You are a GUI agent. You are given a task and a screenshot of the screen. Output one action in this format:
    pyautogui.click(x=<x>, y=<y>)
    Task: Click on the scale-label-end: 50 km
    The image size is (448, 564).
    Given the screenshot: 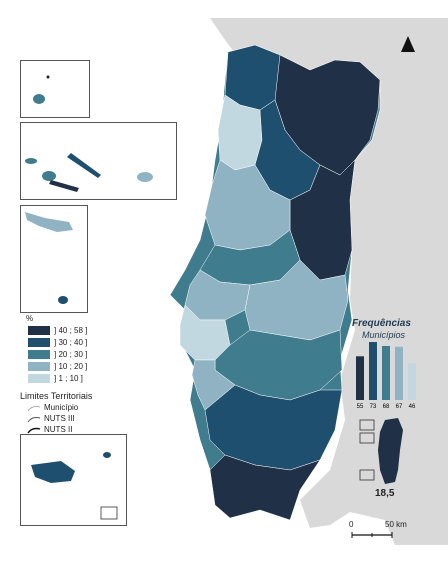 What is the action you would take?
    pyautogui.click(x=396, y=524)
    